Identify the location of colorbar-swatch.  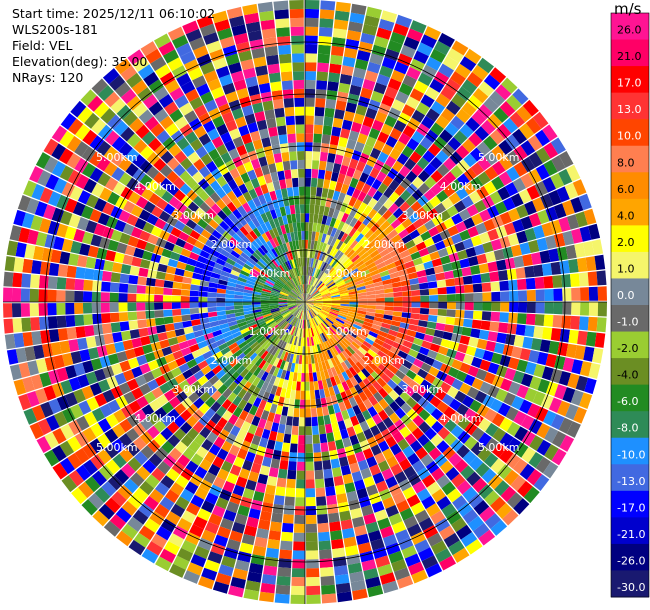
(630, 239).